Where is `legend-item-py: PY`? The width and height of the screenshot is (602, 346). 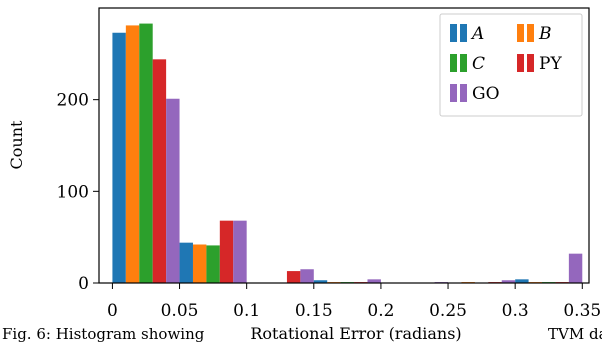
legend-item-py: PY is located at coordinates (539, 64).